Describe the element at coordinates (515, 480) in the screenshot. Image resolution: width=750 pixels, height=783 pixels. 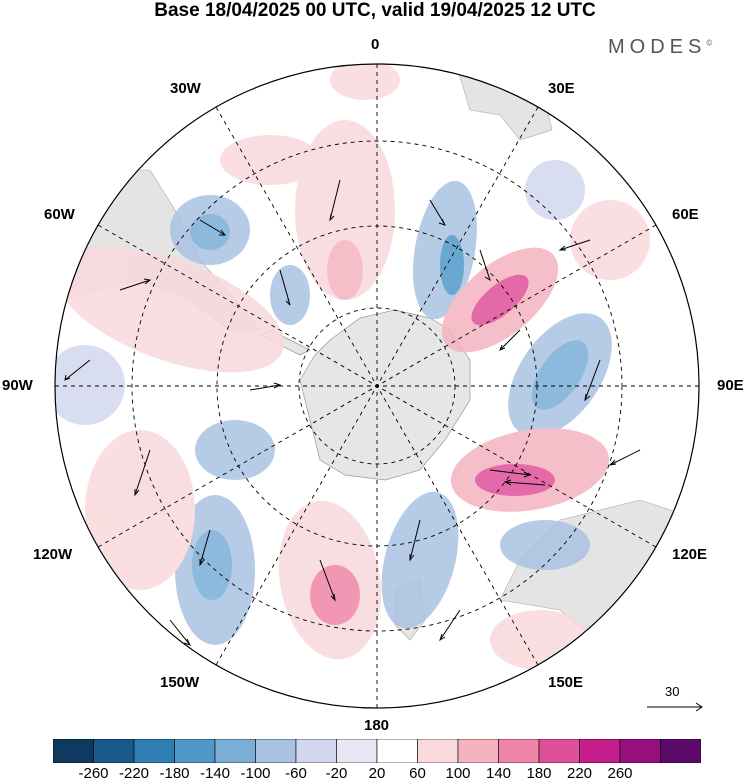
I see `anomaly-pos-105e-core` at that location.